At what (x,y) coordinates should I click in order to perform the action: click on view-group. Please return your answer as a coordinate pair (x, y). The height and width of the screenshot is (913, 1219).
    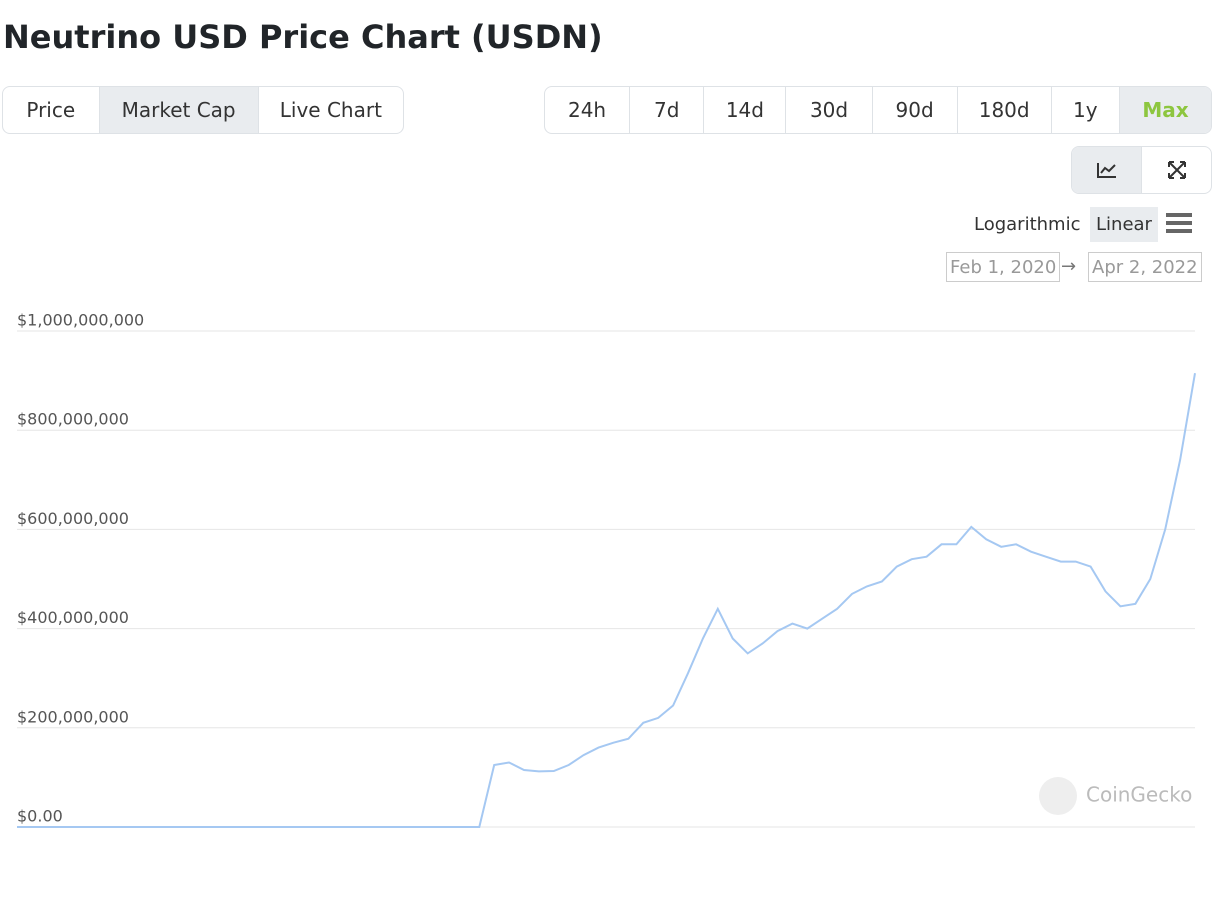
    Looking at the image, I should click on (1141, 170).